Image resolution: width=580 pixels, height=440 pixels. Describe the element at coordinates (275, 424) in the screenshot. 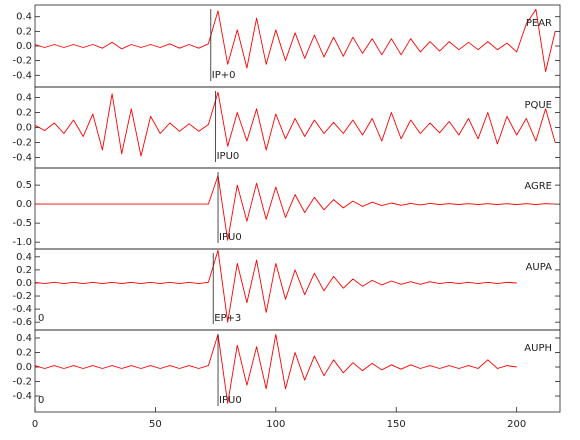

I see `x-tick-label: 100` at that location.